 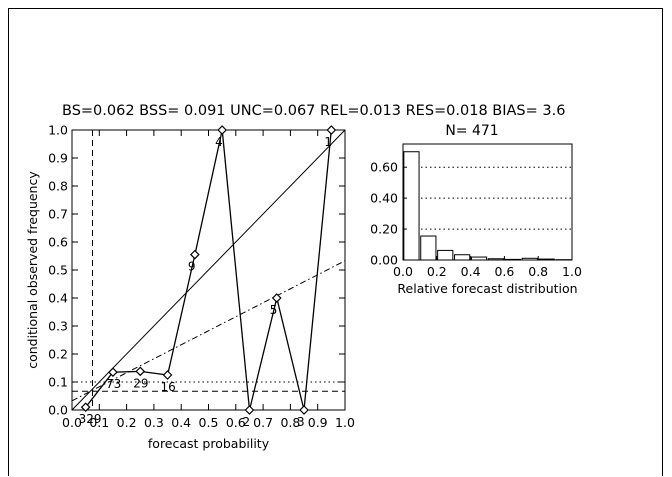 I want to click on sample-count-label: 4, so click(x=219, y=142).